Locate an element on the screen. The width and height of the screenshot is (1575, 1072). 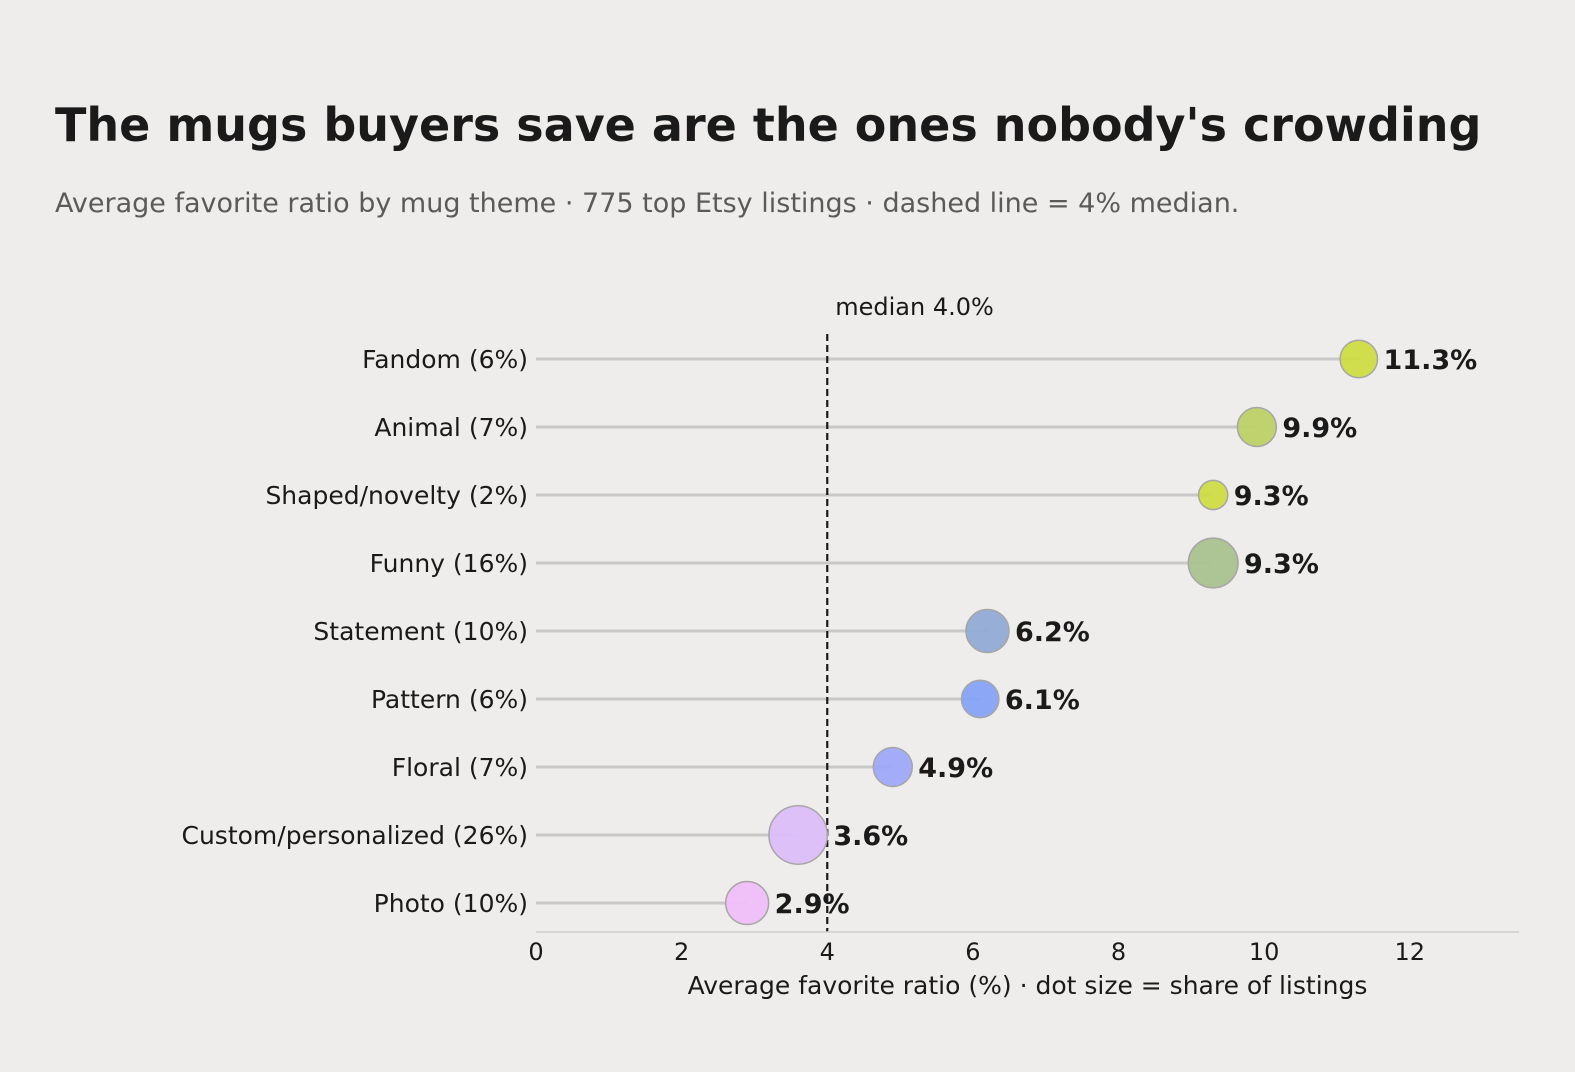
category-label: Photo (10%) is located at coordinates (451, 903).